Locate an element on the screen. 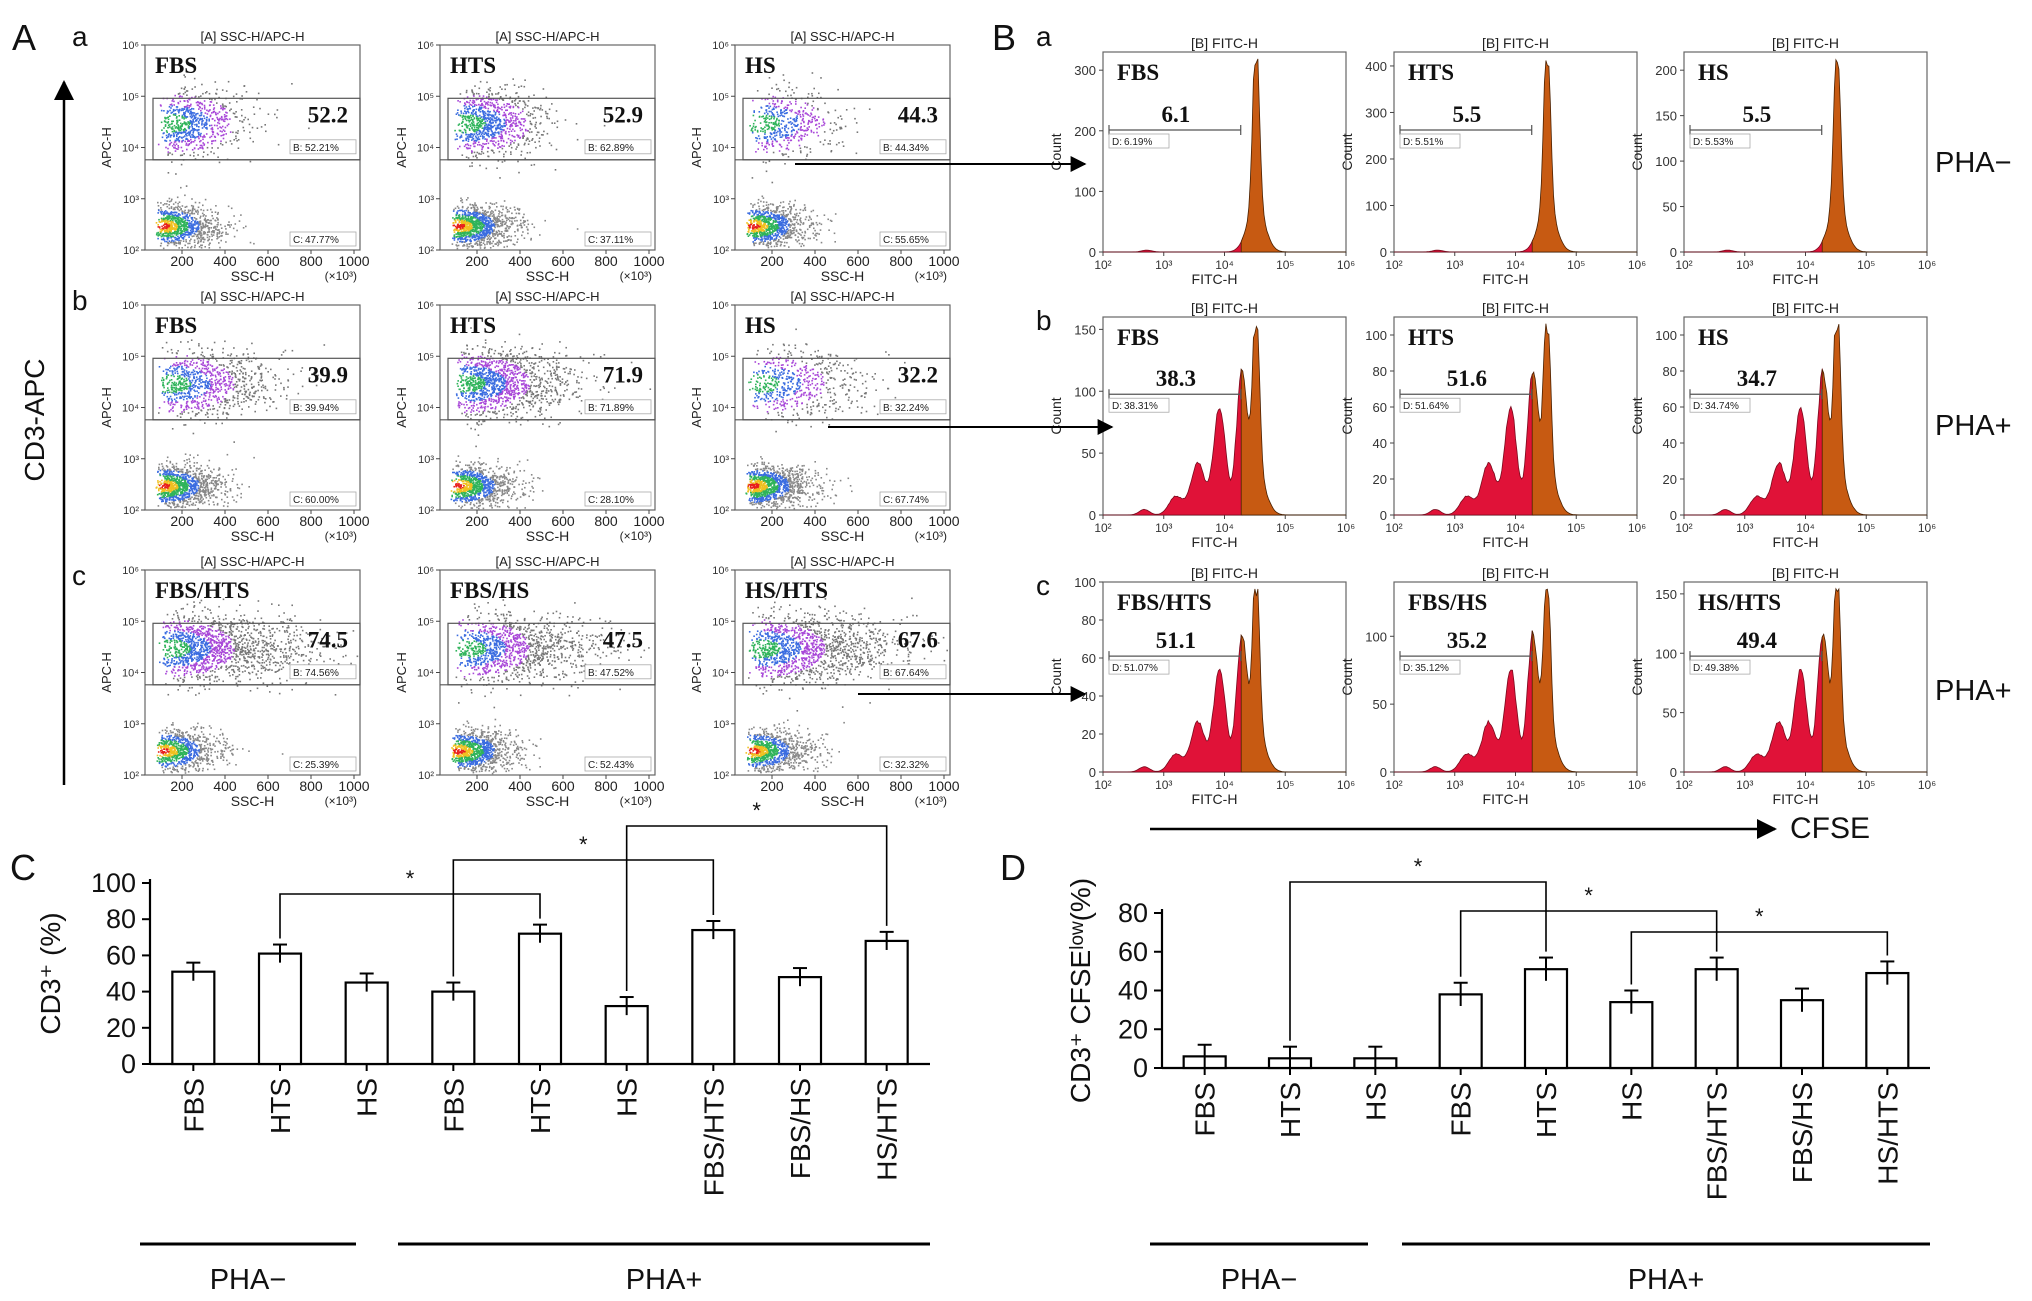 This screenshot has height=1301, width=2032. x-axis-label: SSC-H is located at coordinates (843, 276).